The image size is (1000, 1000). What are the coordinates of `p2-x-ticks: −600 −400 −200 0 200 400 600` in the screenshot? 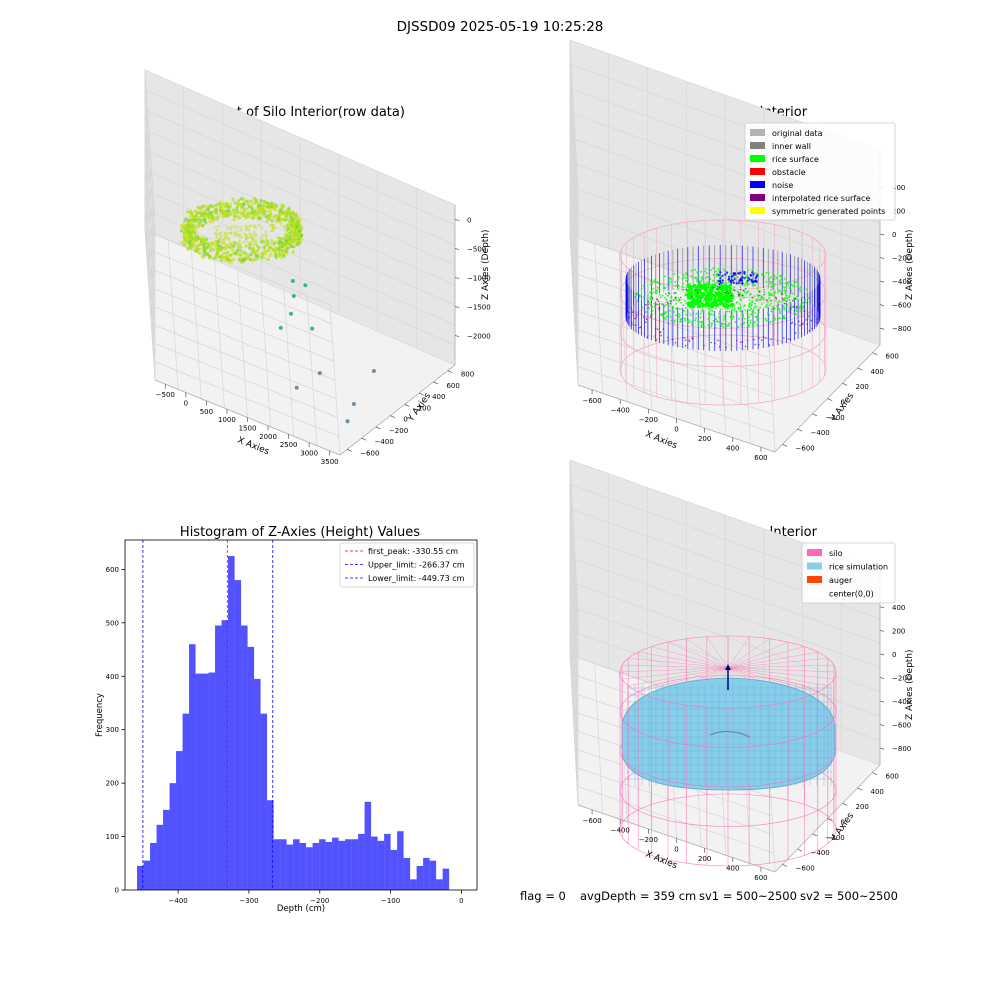 It's located at (675, 425).